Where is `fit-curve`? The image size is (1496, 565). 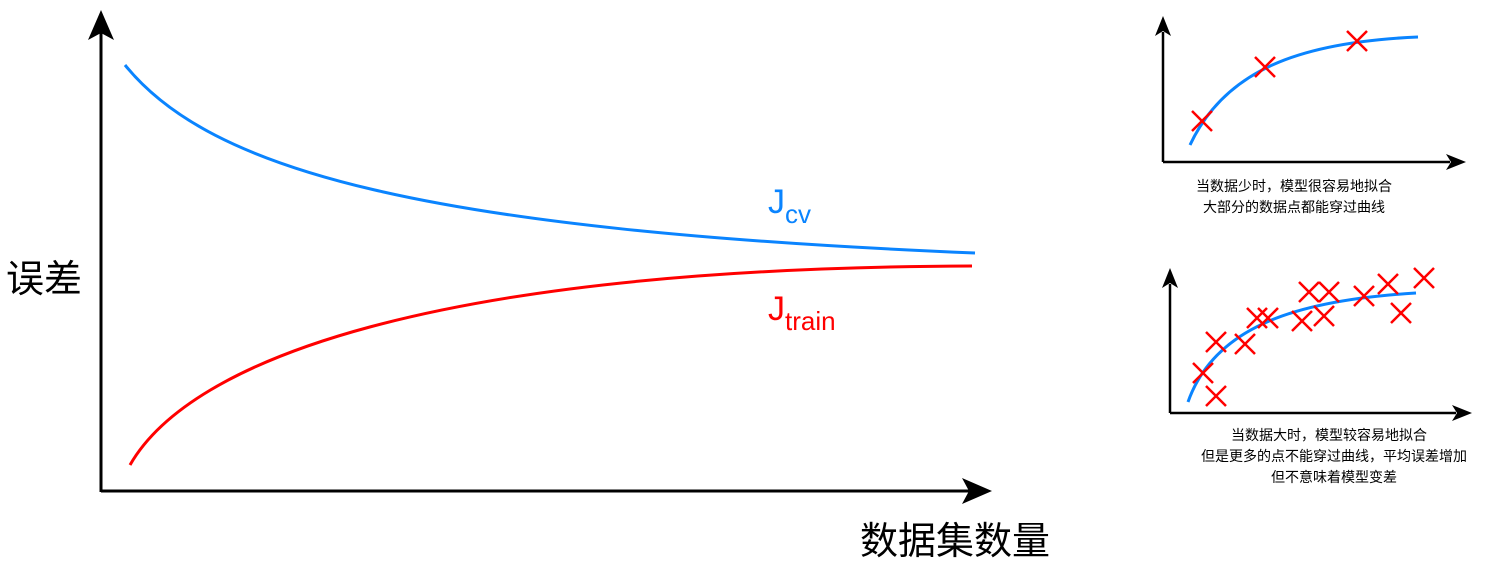 fit-curve is located at coordinates (1303, 90).